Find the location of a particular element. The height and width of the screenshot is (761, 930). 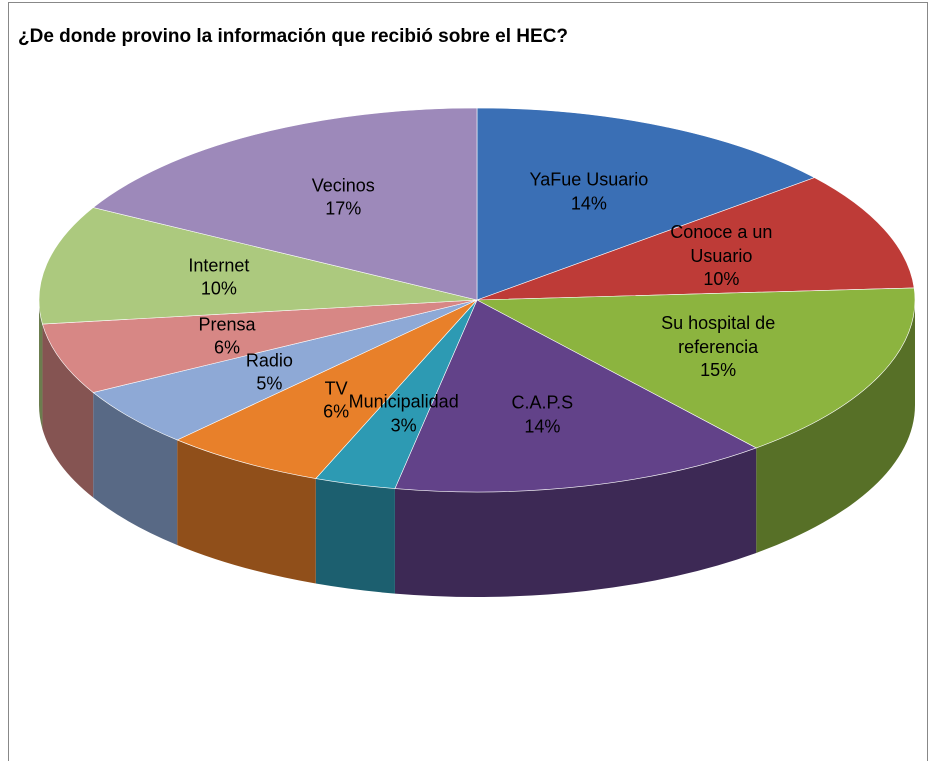

slice-value: 5% is located at coordinates (269, 383).